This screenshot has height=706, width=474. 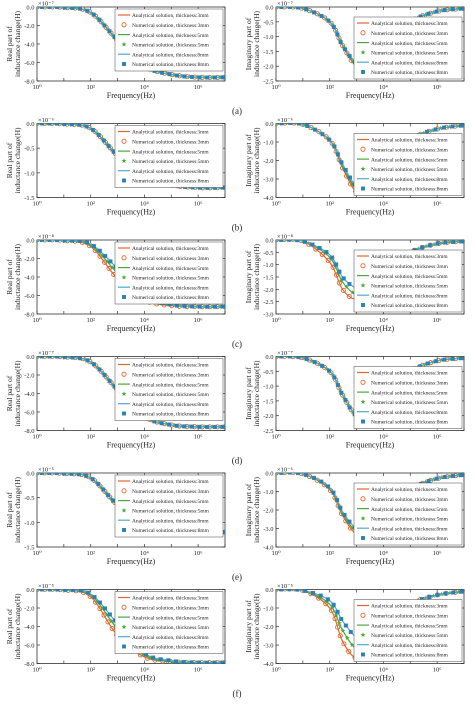 What do you see at coordinates (384, 670) in the screenshot?
I see `x-tick-label: 10⁴` at bounding box center [384, 670].